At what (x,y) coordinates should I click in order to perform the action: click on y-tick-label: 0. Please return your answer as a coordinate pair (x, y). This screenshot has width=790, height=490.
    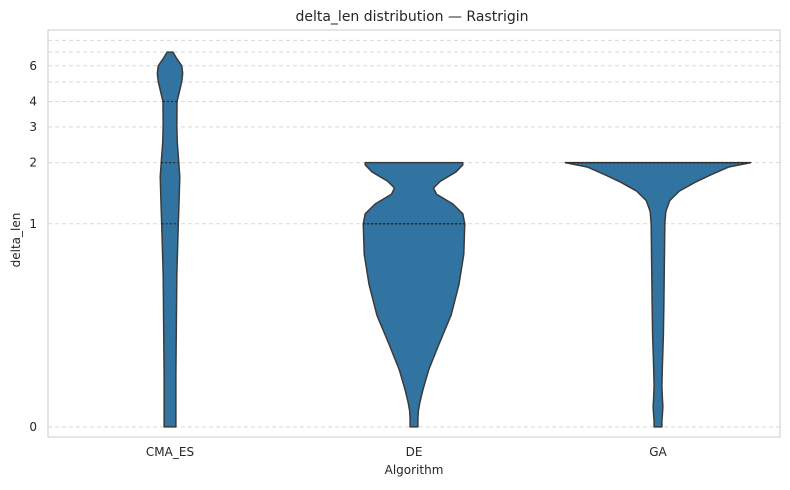
    Looking at the image, I should click on (33, 427).